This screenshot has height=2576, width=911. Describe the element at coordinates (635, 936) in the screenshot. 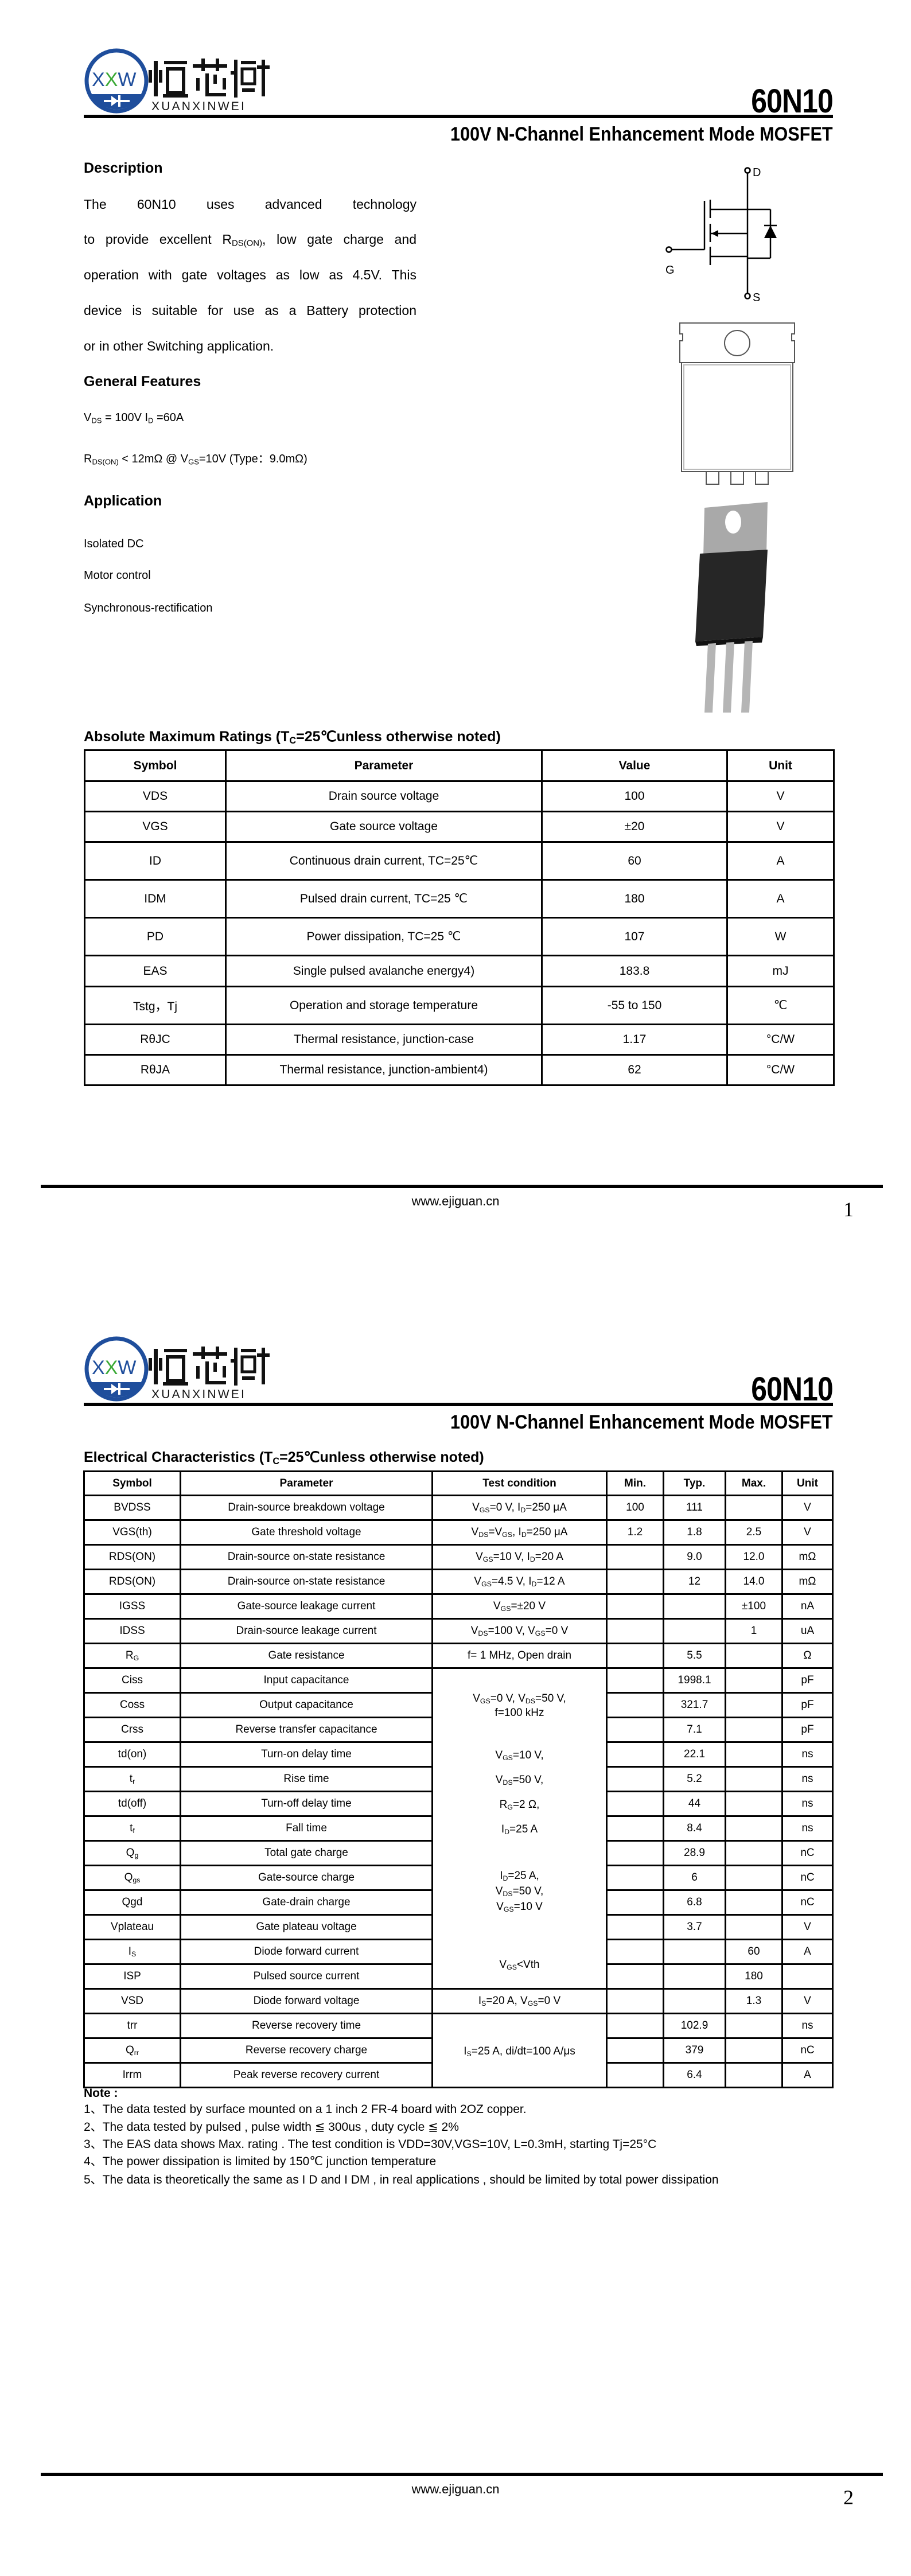

I see `value-cell: 107` at that location.